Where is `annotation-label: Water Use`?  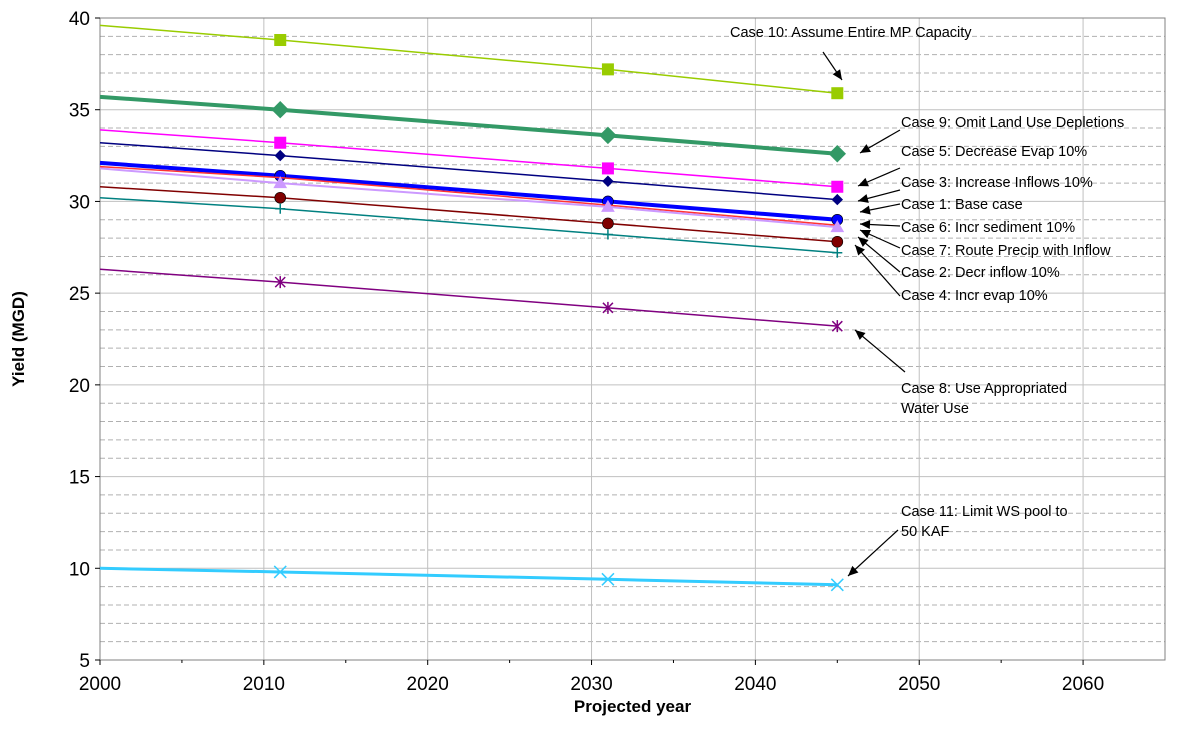
annotation-label: Water Use is located at coordinates (935, 409).